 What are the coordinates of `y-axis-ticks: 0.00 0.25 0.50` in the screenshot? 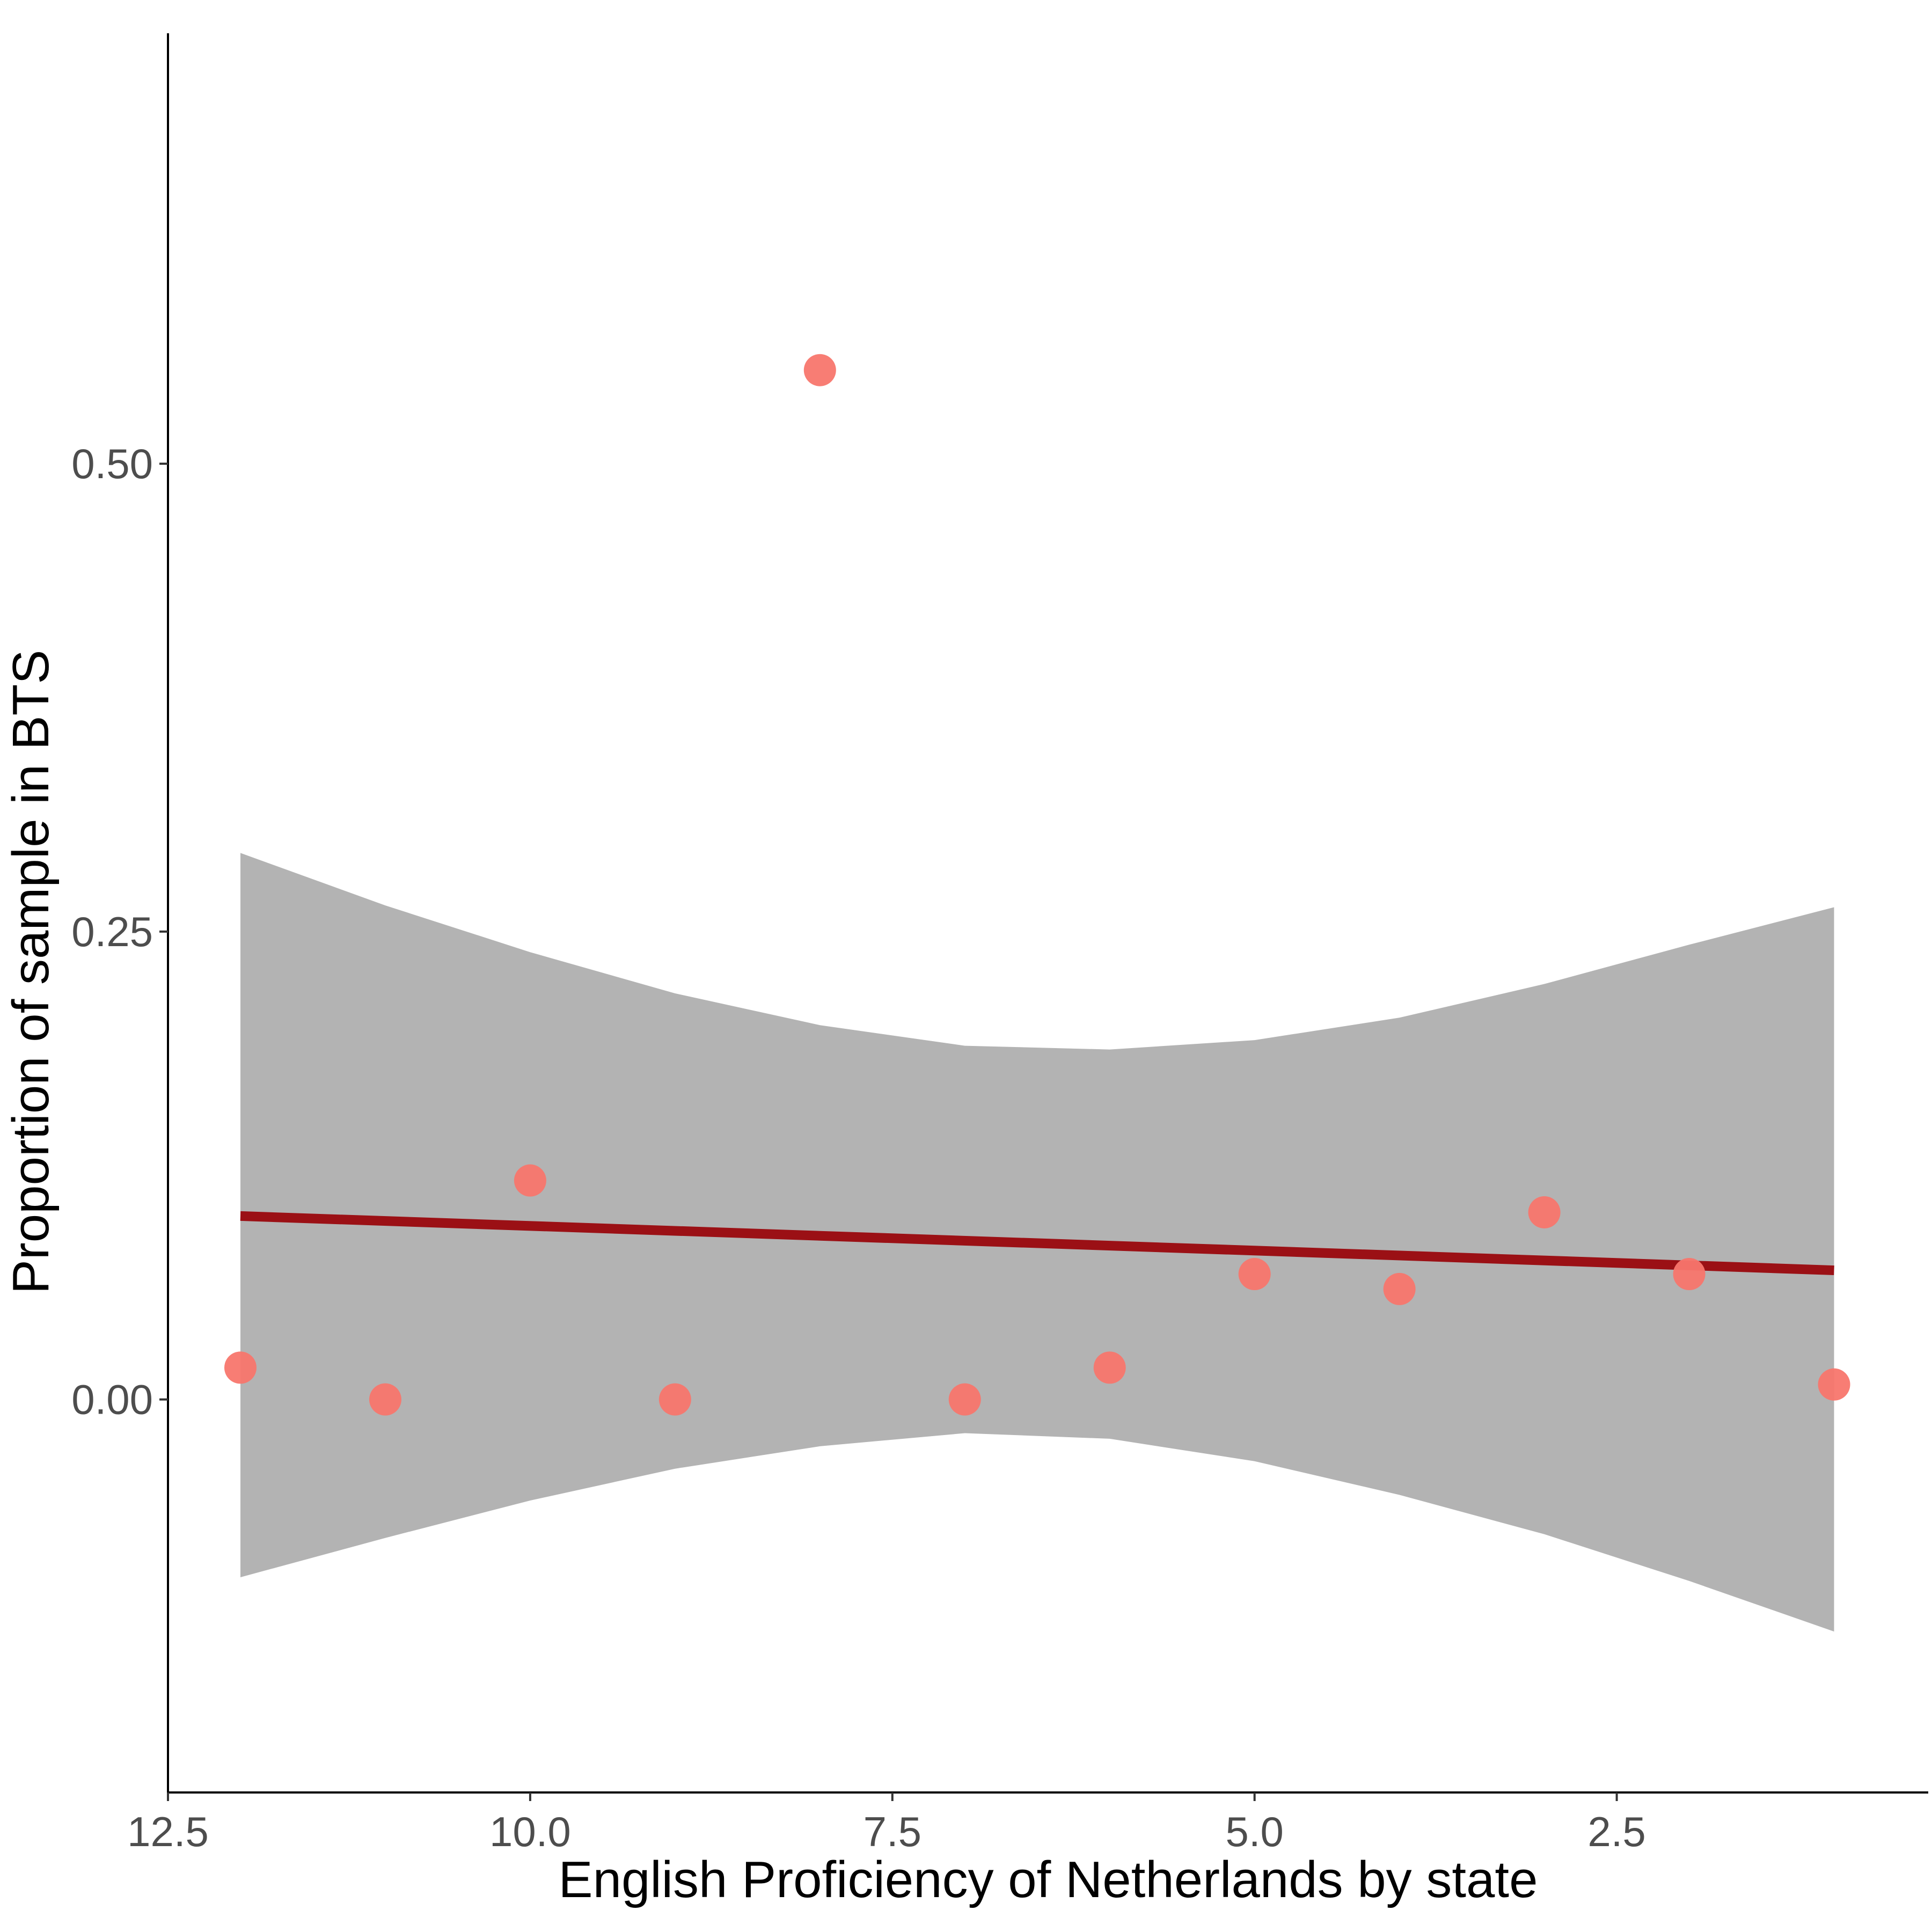 It's located at (119, 931).